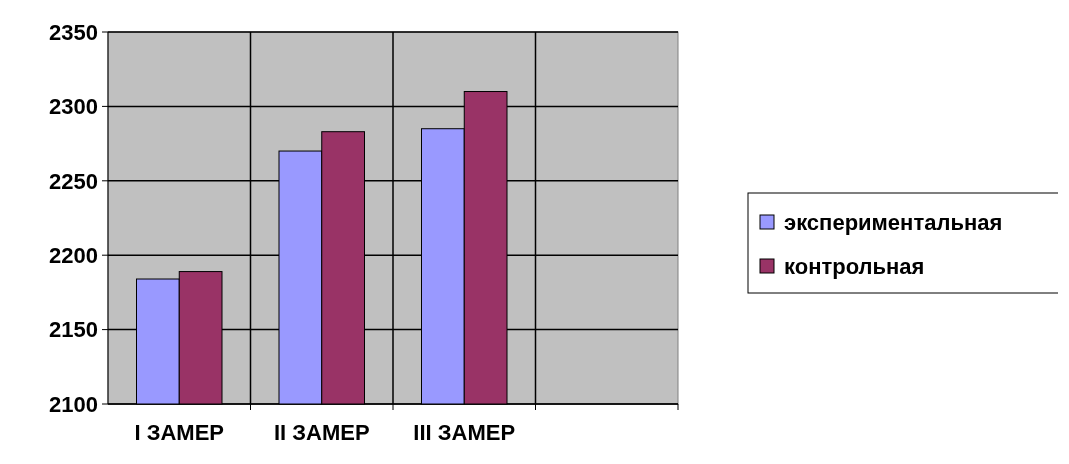  I want to click on legend-label: экспериментальная, so click(893, 222).